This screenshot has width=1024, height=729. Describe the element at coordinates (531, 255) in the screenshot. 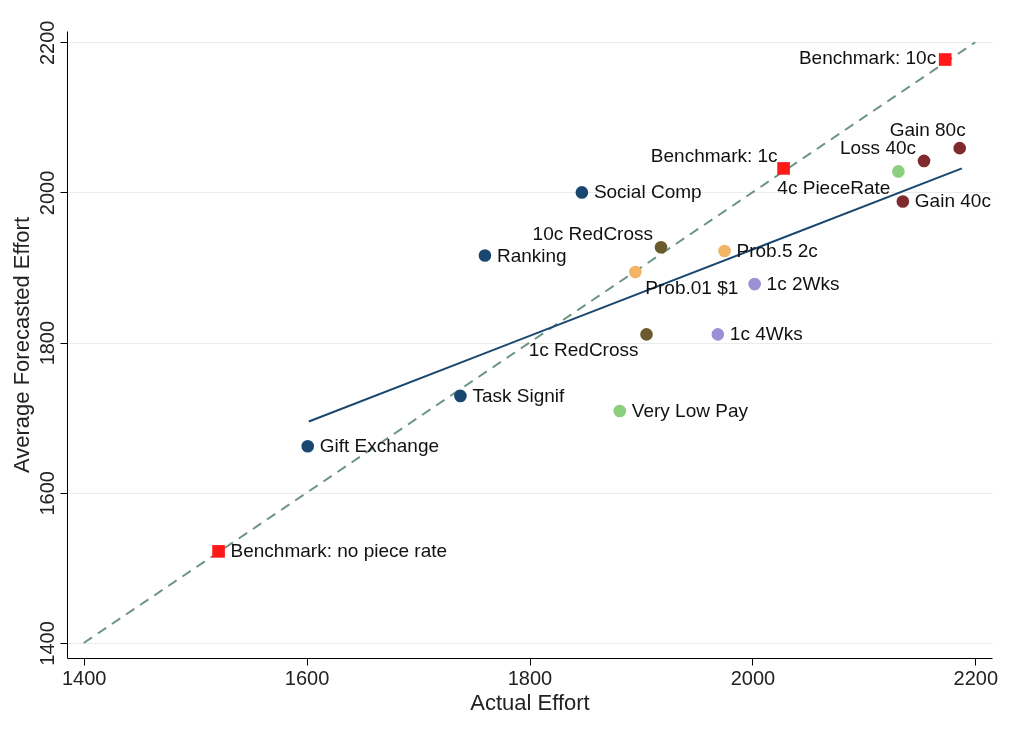

I see `annotation: Ranking` at that location.